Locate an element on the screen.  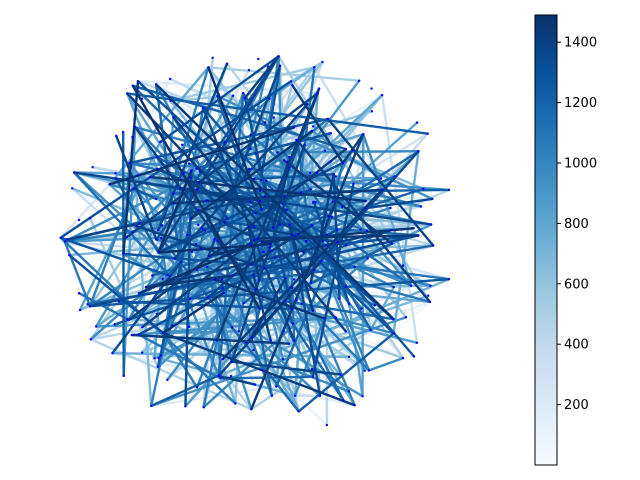
colorbar-tick-label: 600 is located at coordinates (576, 284).